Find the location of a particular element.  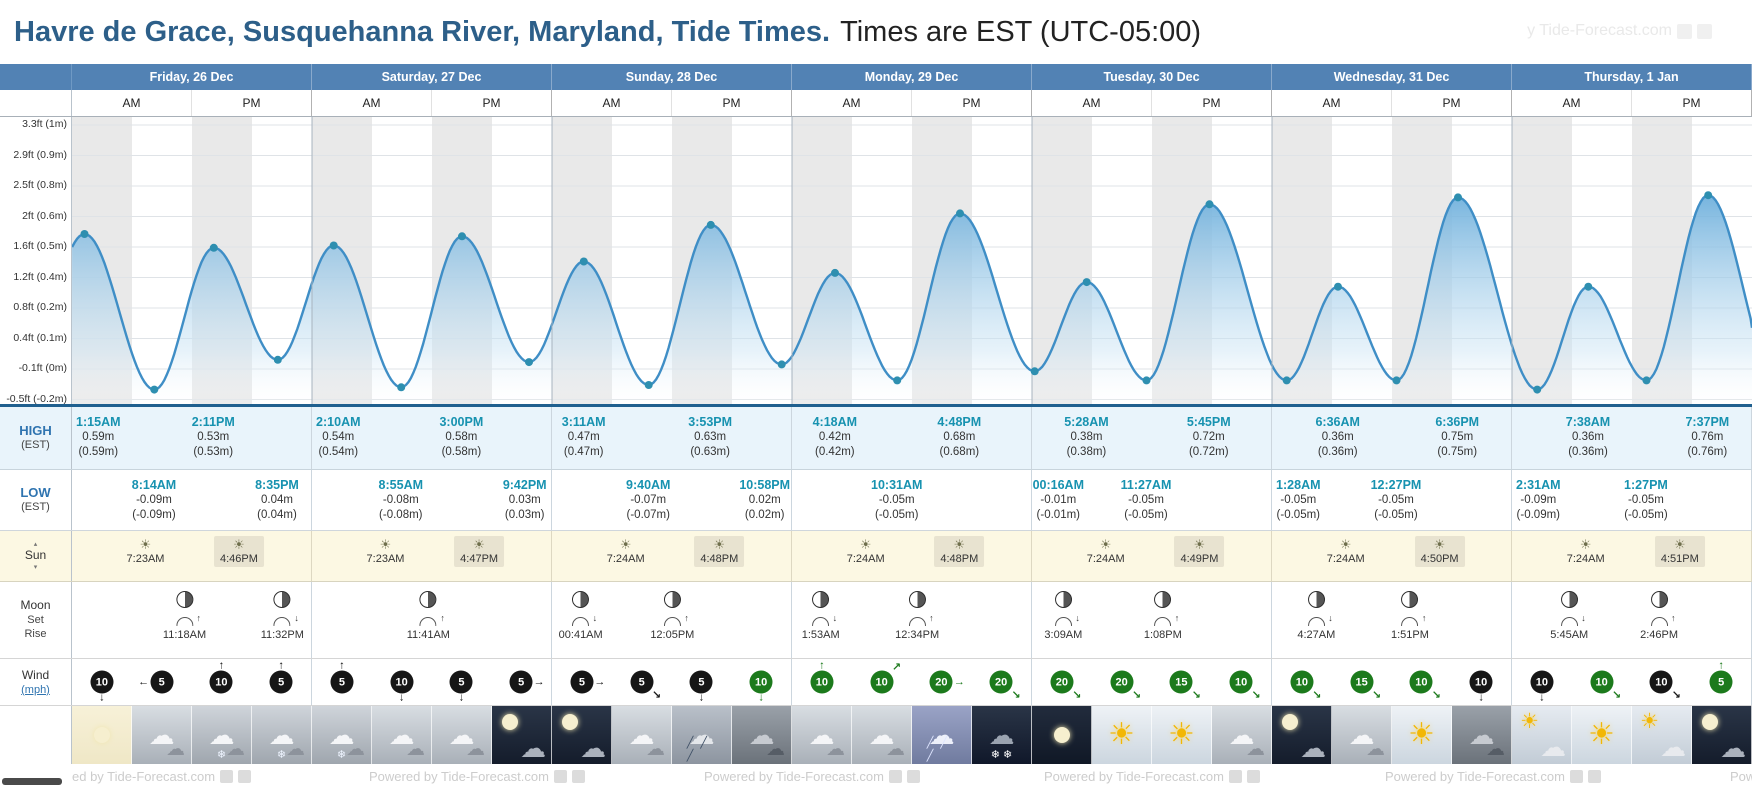

day-header: Thursday, 1 Jan is located at coordinates (1632, 77).